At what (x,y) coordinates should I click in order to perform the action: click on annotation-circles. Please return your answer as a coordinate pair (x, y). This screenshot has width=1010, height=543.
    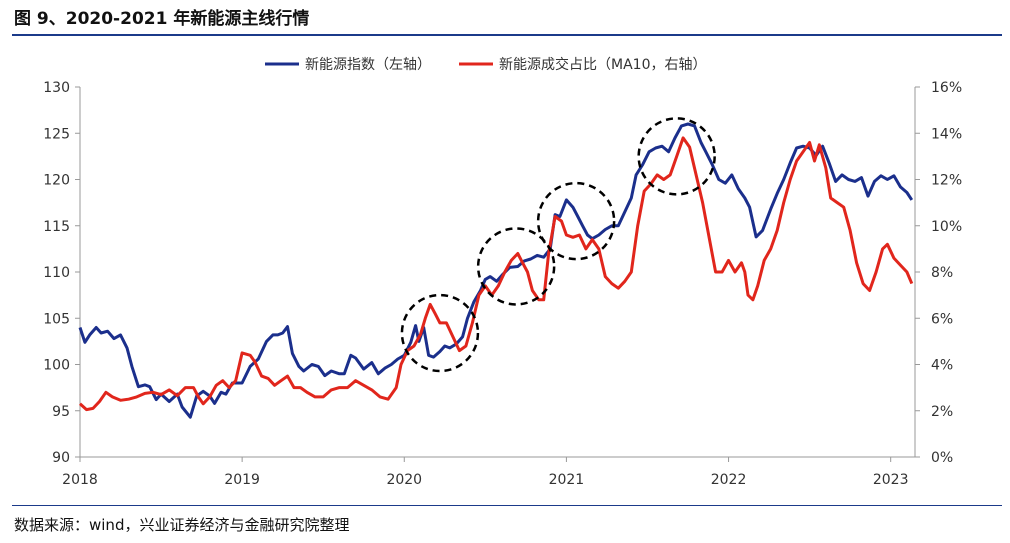
    Looking at the image, I should click on (558, 245).